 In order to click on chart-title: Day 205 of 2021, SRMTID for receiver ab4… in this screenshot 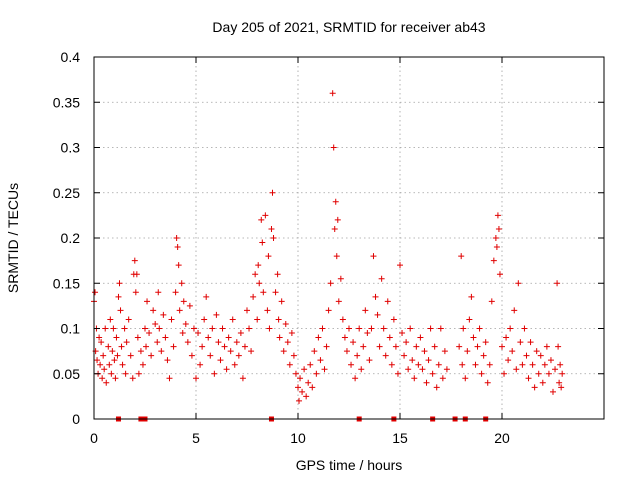, I will do `click(348, 27)`.